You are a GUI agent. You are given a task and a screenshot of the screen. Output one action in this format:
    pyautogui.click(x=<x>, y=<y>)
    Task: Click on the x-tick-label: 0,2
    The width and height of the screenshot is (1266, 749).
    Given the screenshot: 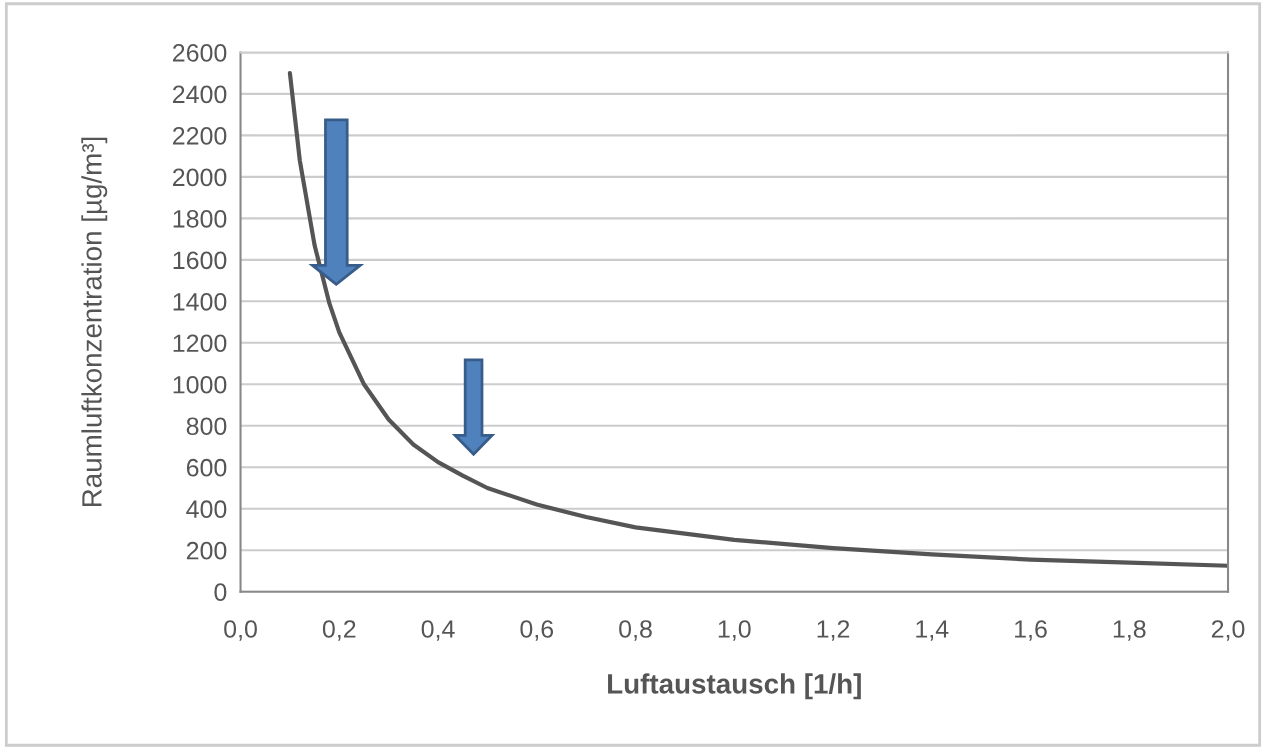 What is the action you would take?
    pyautogui.click(x=339, y=630)
    